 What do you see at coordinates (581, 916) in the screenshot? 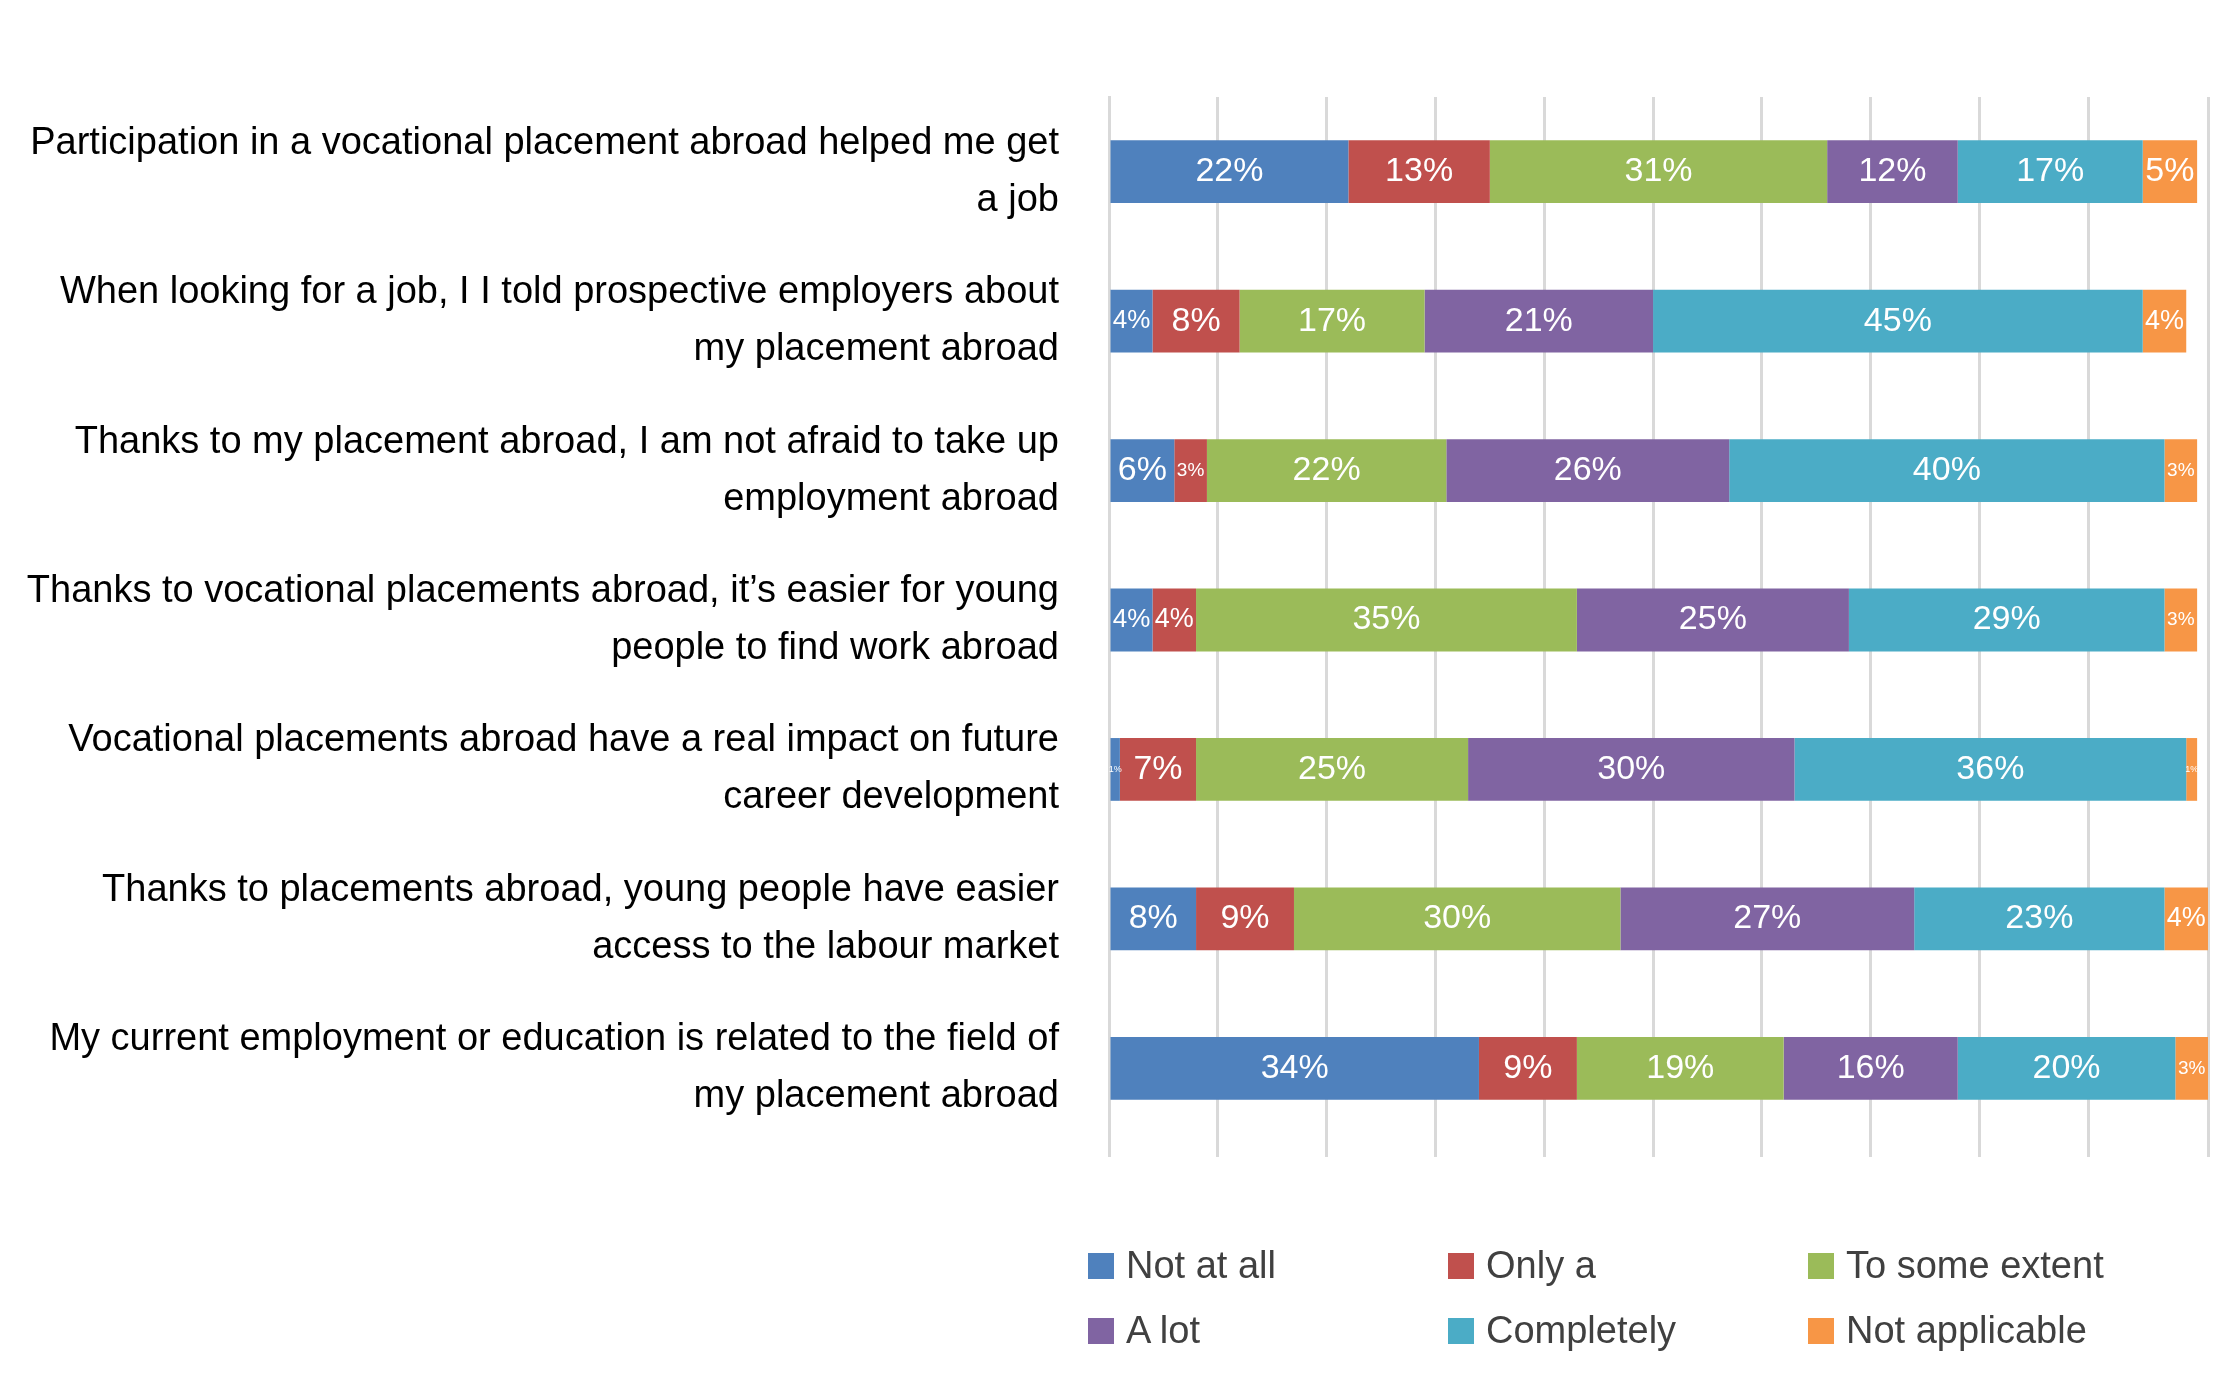
I see `y-tick-label: Thanks to placements abroad, young people have easier access to the labour market` at bounding box center [581, 916].